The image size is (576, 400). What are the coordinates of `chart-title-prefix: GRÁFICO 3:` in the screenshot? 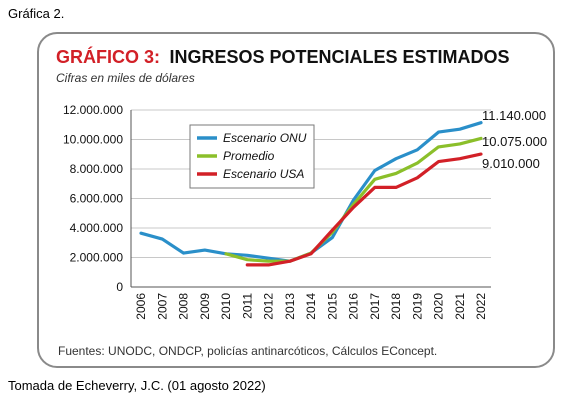 It's located at (108, 56).